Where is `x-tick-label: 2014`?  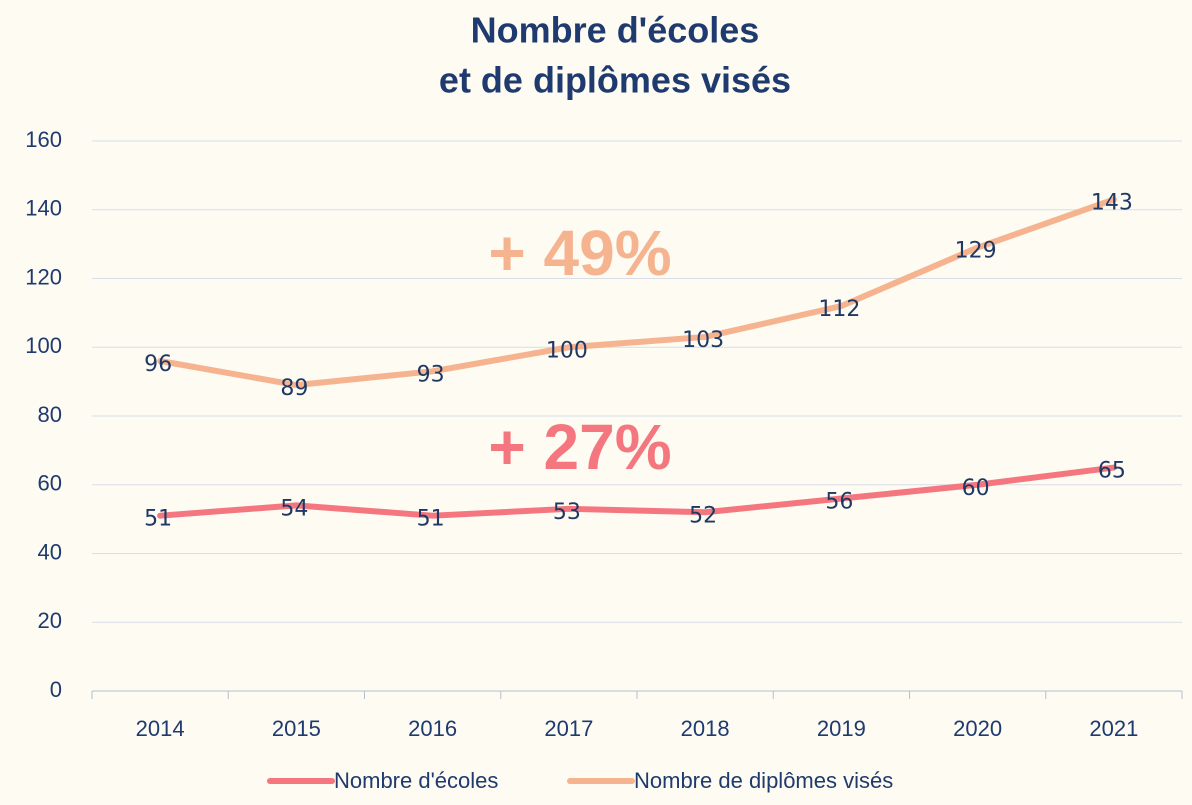
x-tick-label: 2014 is located at coordinates (160, 728).